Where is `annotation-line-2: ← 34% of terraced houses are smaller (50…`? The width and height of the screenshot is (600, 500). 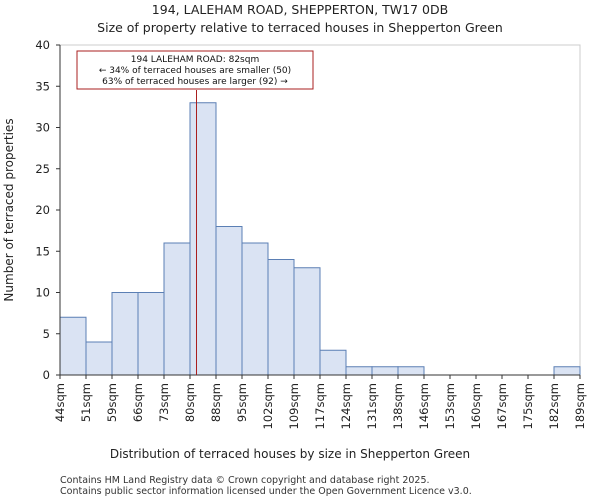
annotation-line-2: ← 34% of terraced houses are smaller (50… is located at coordinates (195, 71).